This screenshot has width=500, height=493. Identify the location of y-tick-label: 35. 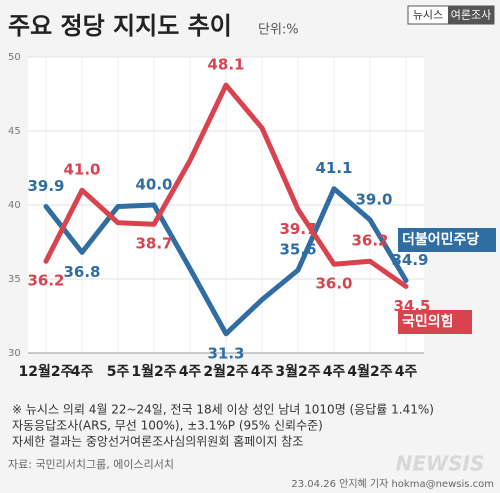
(14, 279).